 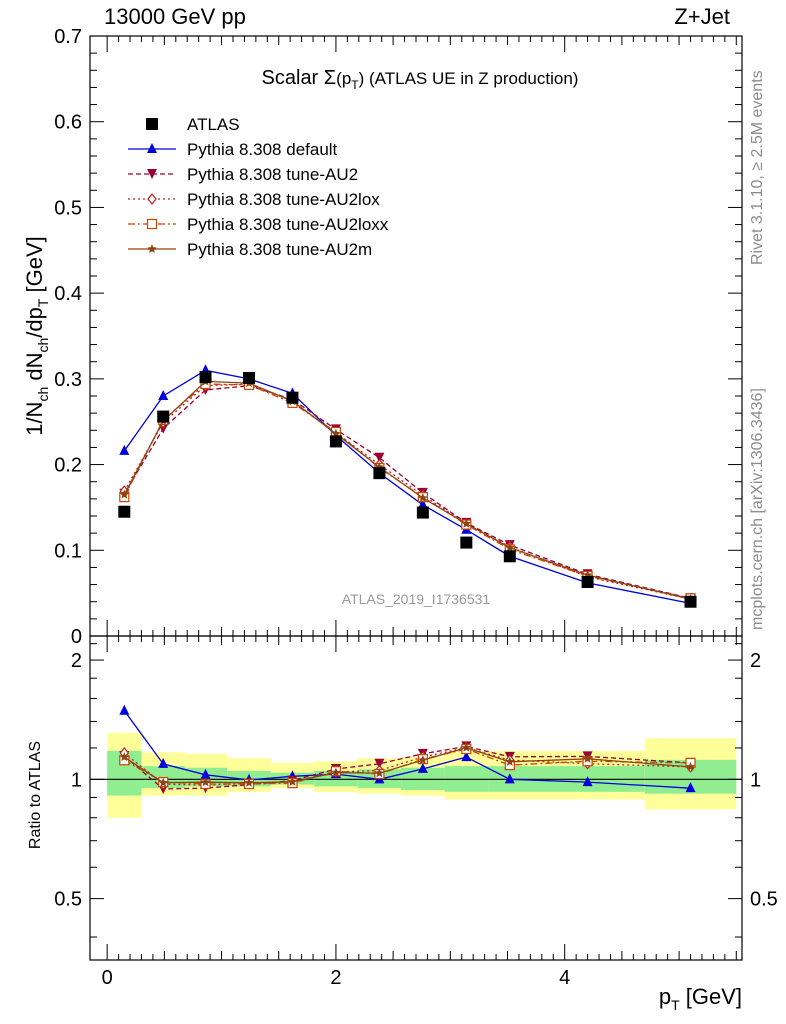 What do you see at coordinates (213, 124) in the screenshot?
I see `legend-label: ATLAS` at bounding box center [213, 124].